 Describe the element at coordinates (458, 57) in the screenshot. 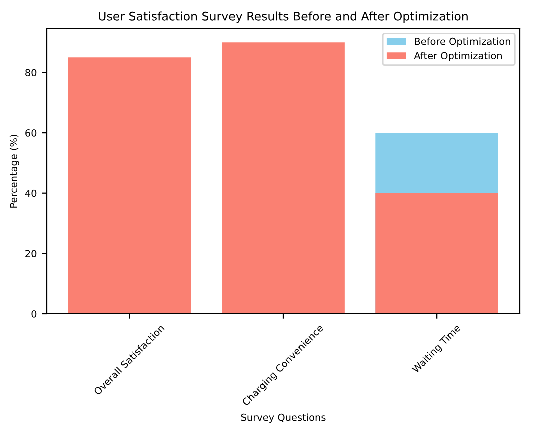

I see `legend-label: After Optimization` at that location.